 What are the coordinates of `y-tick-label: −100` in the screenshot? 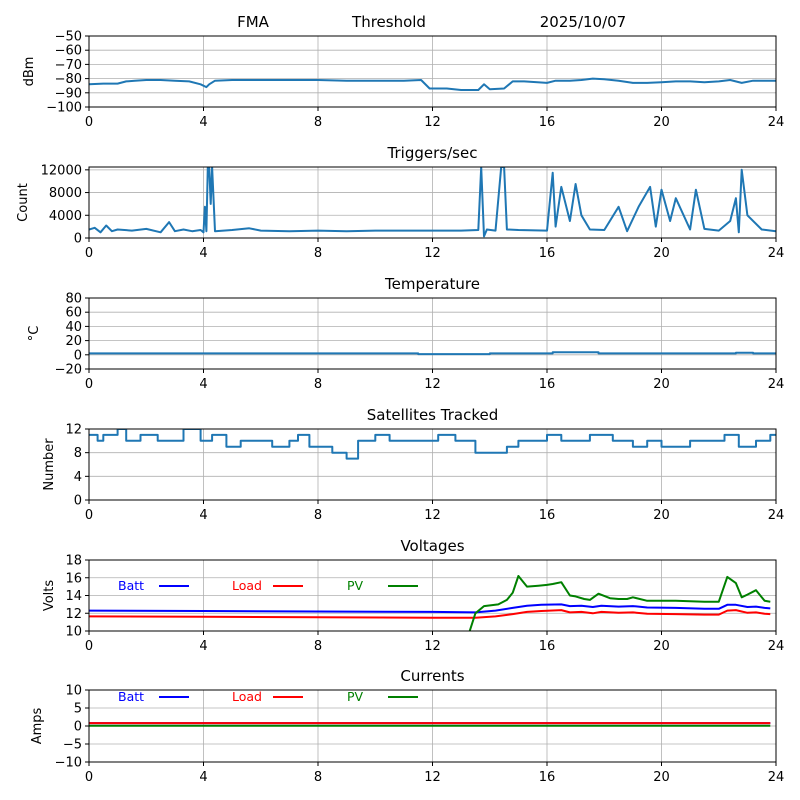 It's located at (64, 108).